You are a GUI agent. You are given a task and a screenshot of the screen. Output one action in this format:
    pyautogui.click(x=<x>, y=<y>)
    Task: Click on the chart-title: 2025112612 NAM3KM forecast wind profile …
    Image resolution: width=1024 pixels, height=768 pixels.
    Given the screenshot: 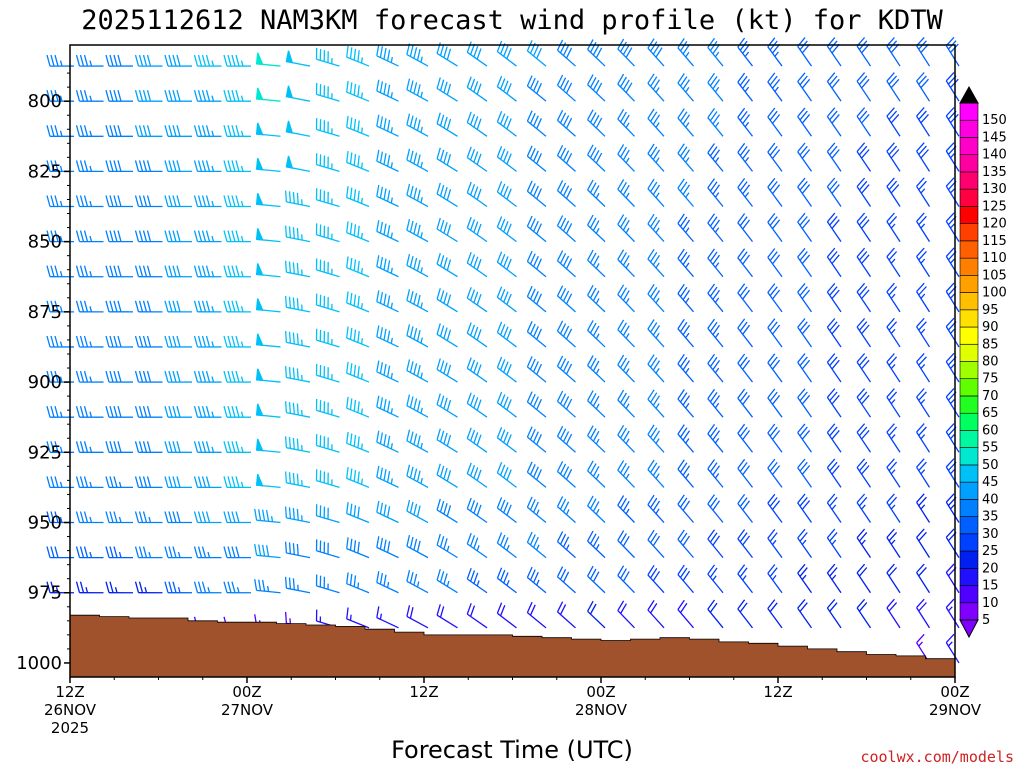 What is the action you would take?
    pyautogui.click(x=512, y=20)
    